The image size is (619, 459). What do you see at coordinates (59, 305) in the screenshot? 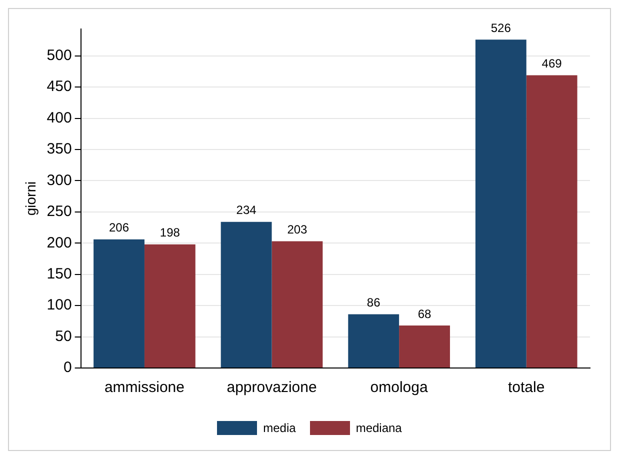
I see `y-tick-label: 100` at bounding box center [59, 305].